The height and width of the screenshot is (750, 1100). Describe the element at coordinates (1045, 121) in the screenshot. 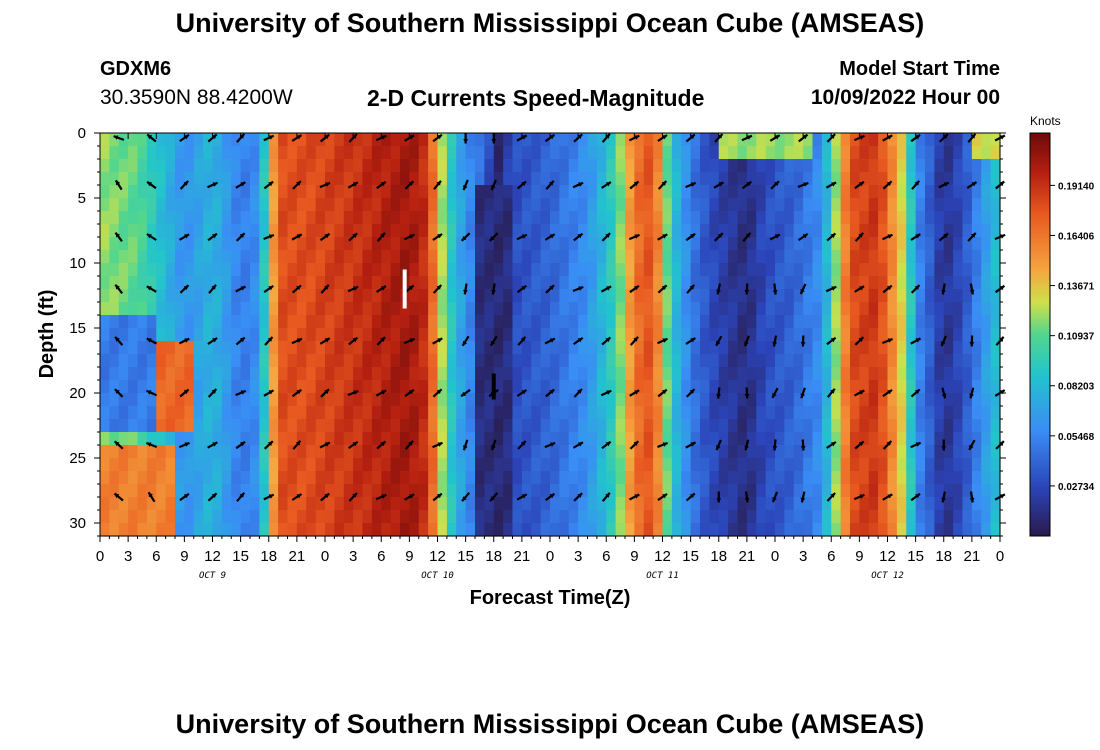

I see `colorbar-label: Knots` at that location.